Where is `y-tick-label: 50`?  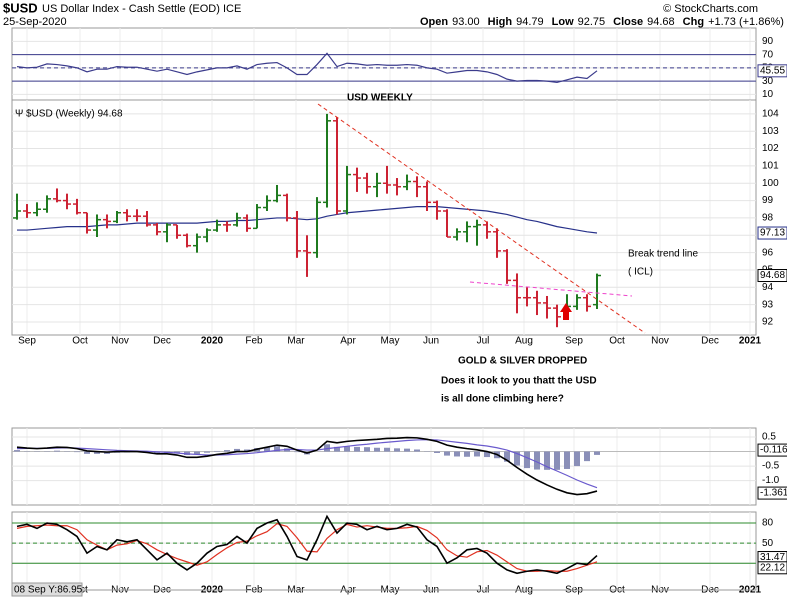
y-tick-label: 50 is located at coordinates (768, 543).